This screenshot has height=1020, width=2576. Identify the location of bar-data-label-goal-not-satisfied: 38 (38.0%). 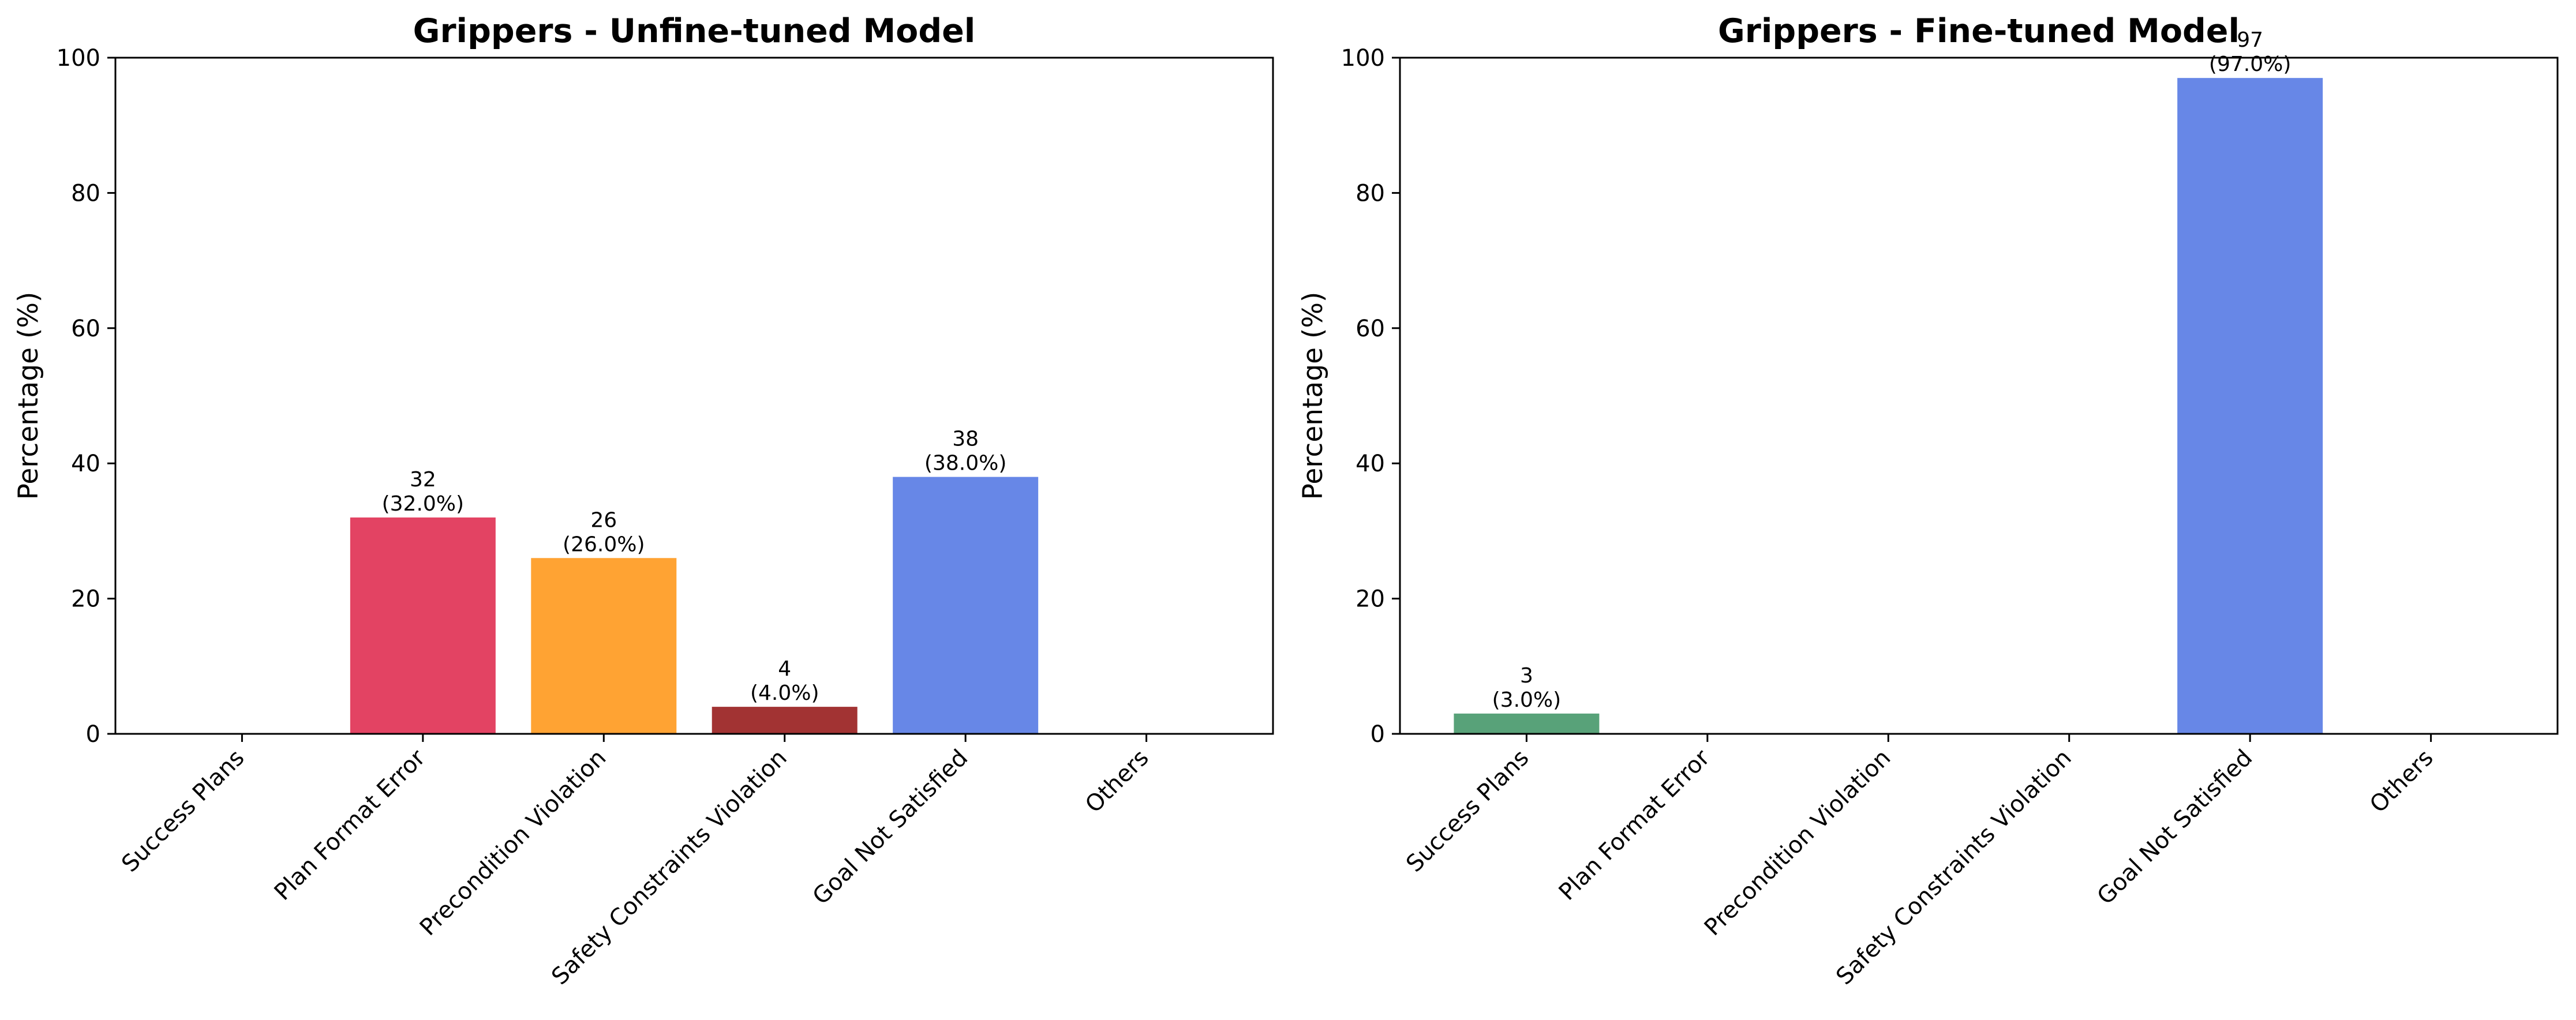
(965, 451).